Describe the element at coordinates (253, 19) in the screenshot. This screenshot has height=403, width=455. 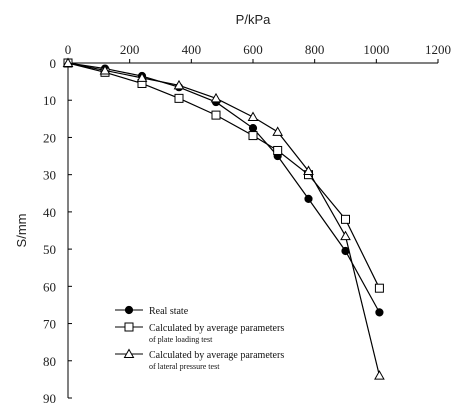
I see `x-axis-title: P/kPa` at that location.